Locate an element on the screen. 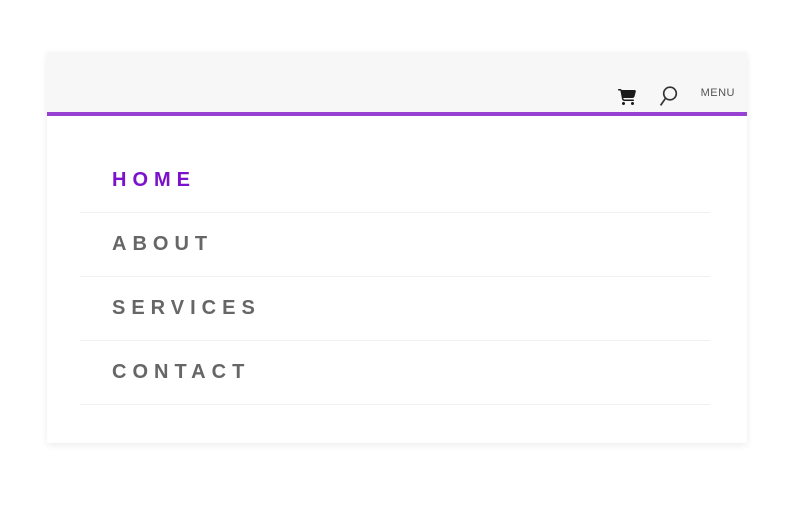 Image resolution: width=799 pixels, height=505 pixels. menu-item-home: HOME is located at coordinates (395, 181).